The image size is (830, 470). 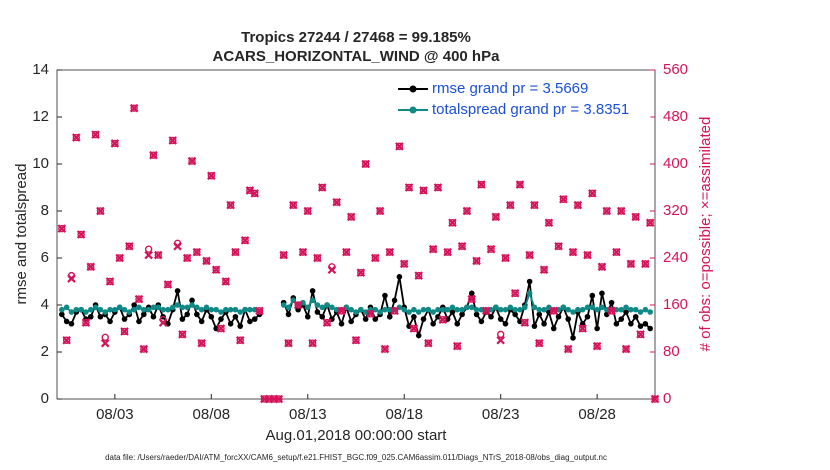 What do you see at coordinates (212, 414) in the screenshot?
I see `x-tick-label: 08/08` at bounding box center [212, 414].